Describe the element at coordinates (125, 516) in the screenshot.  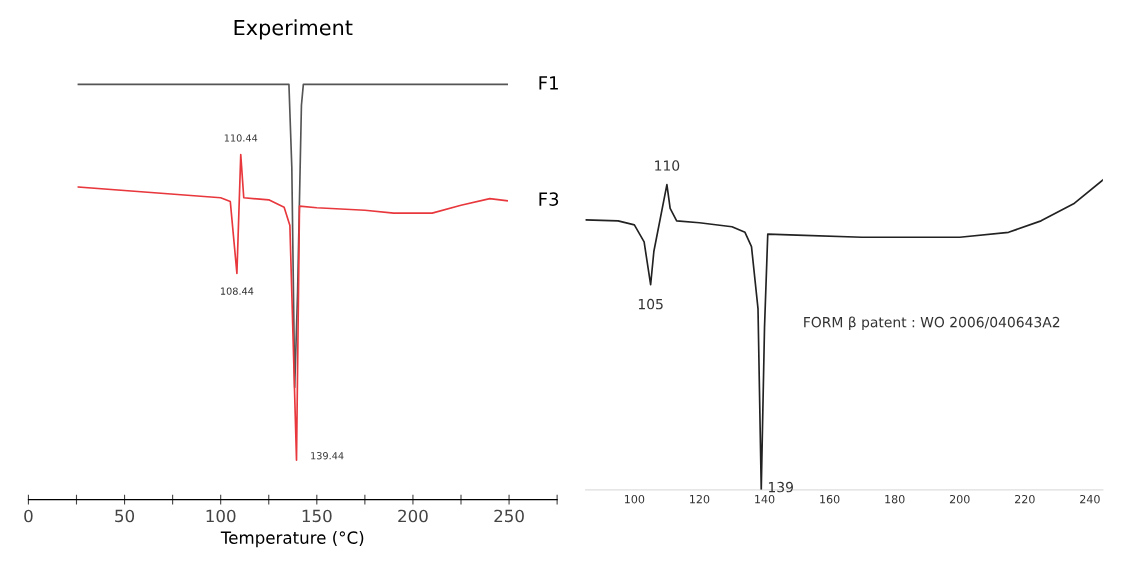
I see `x-tick-label: 50` at that location.